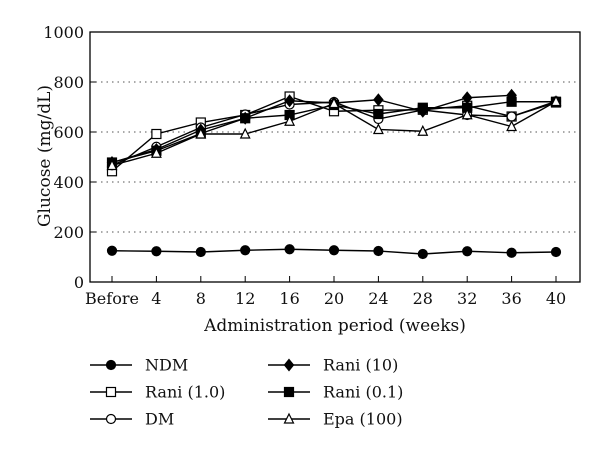 The image size is (600, 450). I want to click on legend-item-rani-0-1: Rani (0.1), so click(335, 392).